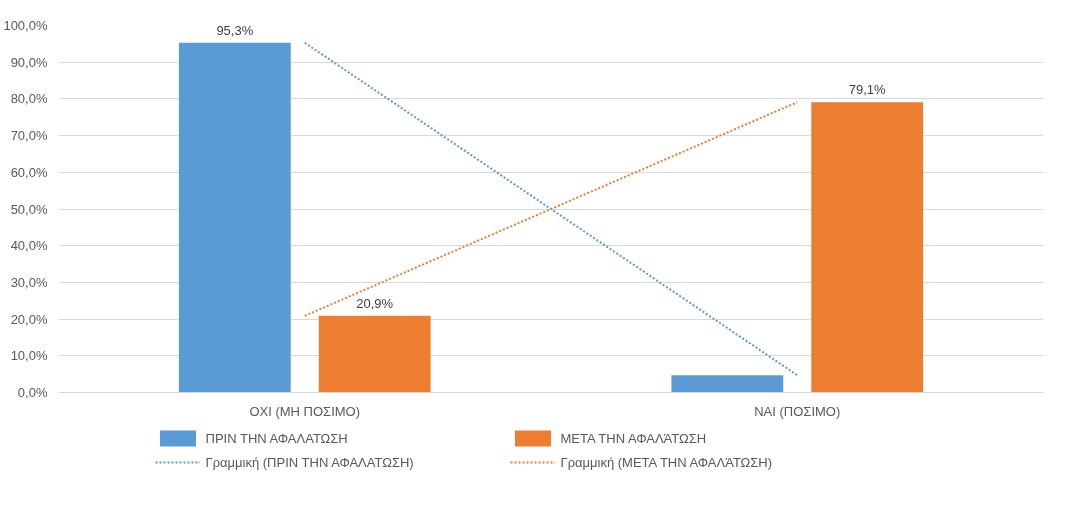 Image resolution: width=1089 pixels, height=515 pixels. Describe the element at coordinates (797, 411) in the screenshot. I see `x-tick-label: ΝΑΙ (ΠΟΣΙΜΟ)` at that location.